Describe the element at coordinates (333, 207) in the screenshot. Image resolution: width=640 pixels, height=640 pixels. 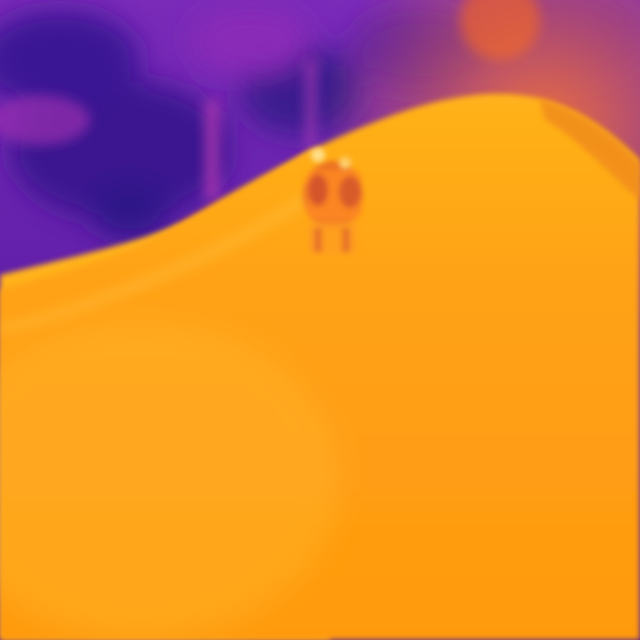
I see `distant-vehicle-heat-signature` at that location.